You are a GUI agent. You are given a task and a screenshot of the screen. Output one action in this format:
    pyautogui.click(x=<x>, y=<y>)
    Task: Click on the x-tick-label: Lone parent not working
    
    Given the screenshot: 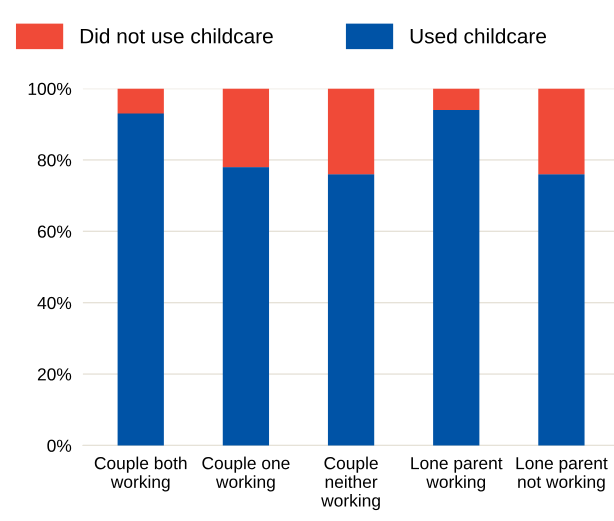 What is the action you would take?
    pyautogui.click(x=562, y=474)
    